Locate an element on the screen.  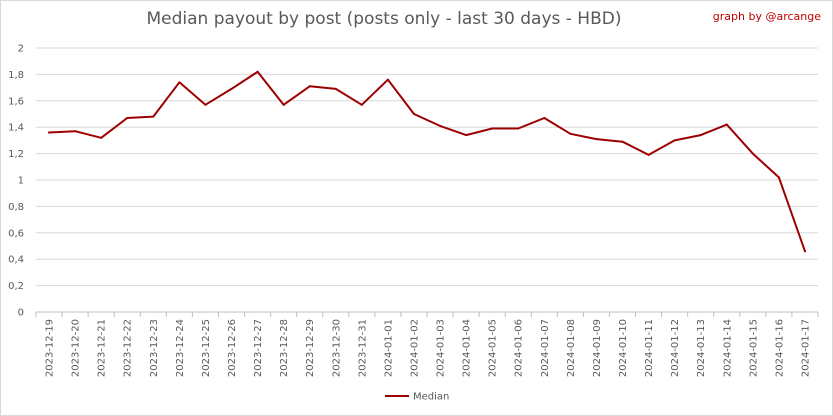
x-tick-label: 2023-12-28 is located at coordinates (284, 348).